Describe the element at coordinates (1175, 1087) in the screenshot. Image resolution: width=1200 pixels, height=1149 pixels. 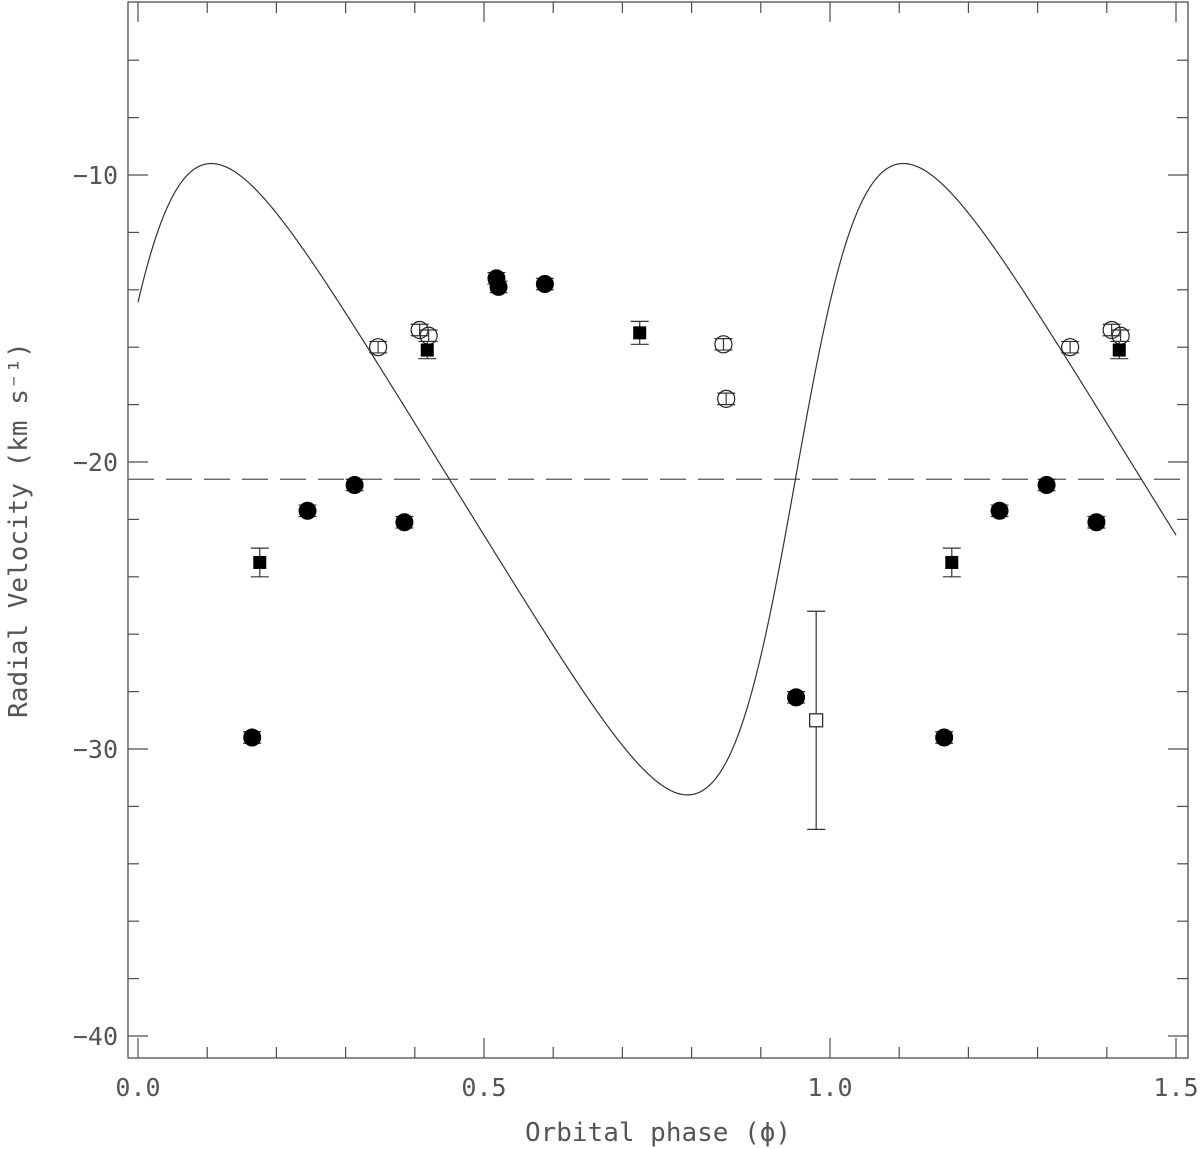
I see `x-tick-label: 1.5` at that location.